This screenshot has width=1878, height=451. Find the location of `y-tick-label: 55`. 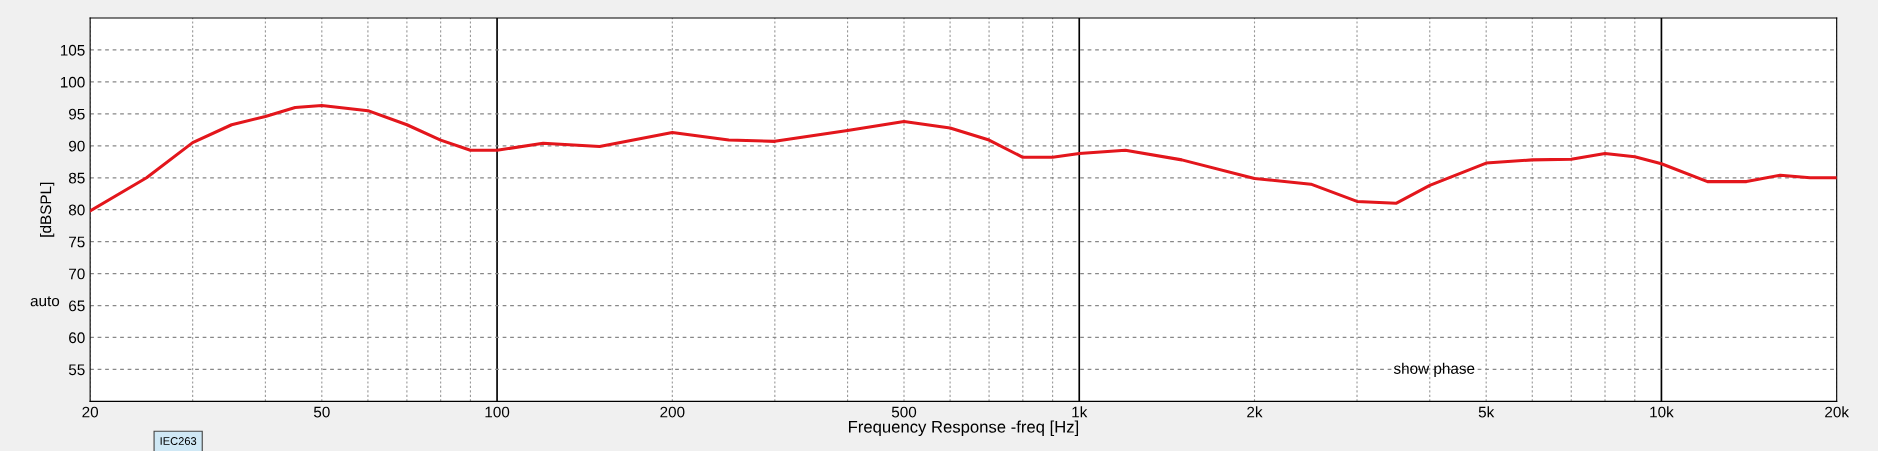

y-tick-label: 55 is located at coordinates (76, 370).